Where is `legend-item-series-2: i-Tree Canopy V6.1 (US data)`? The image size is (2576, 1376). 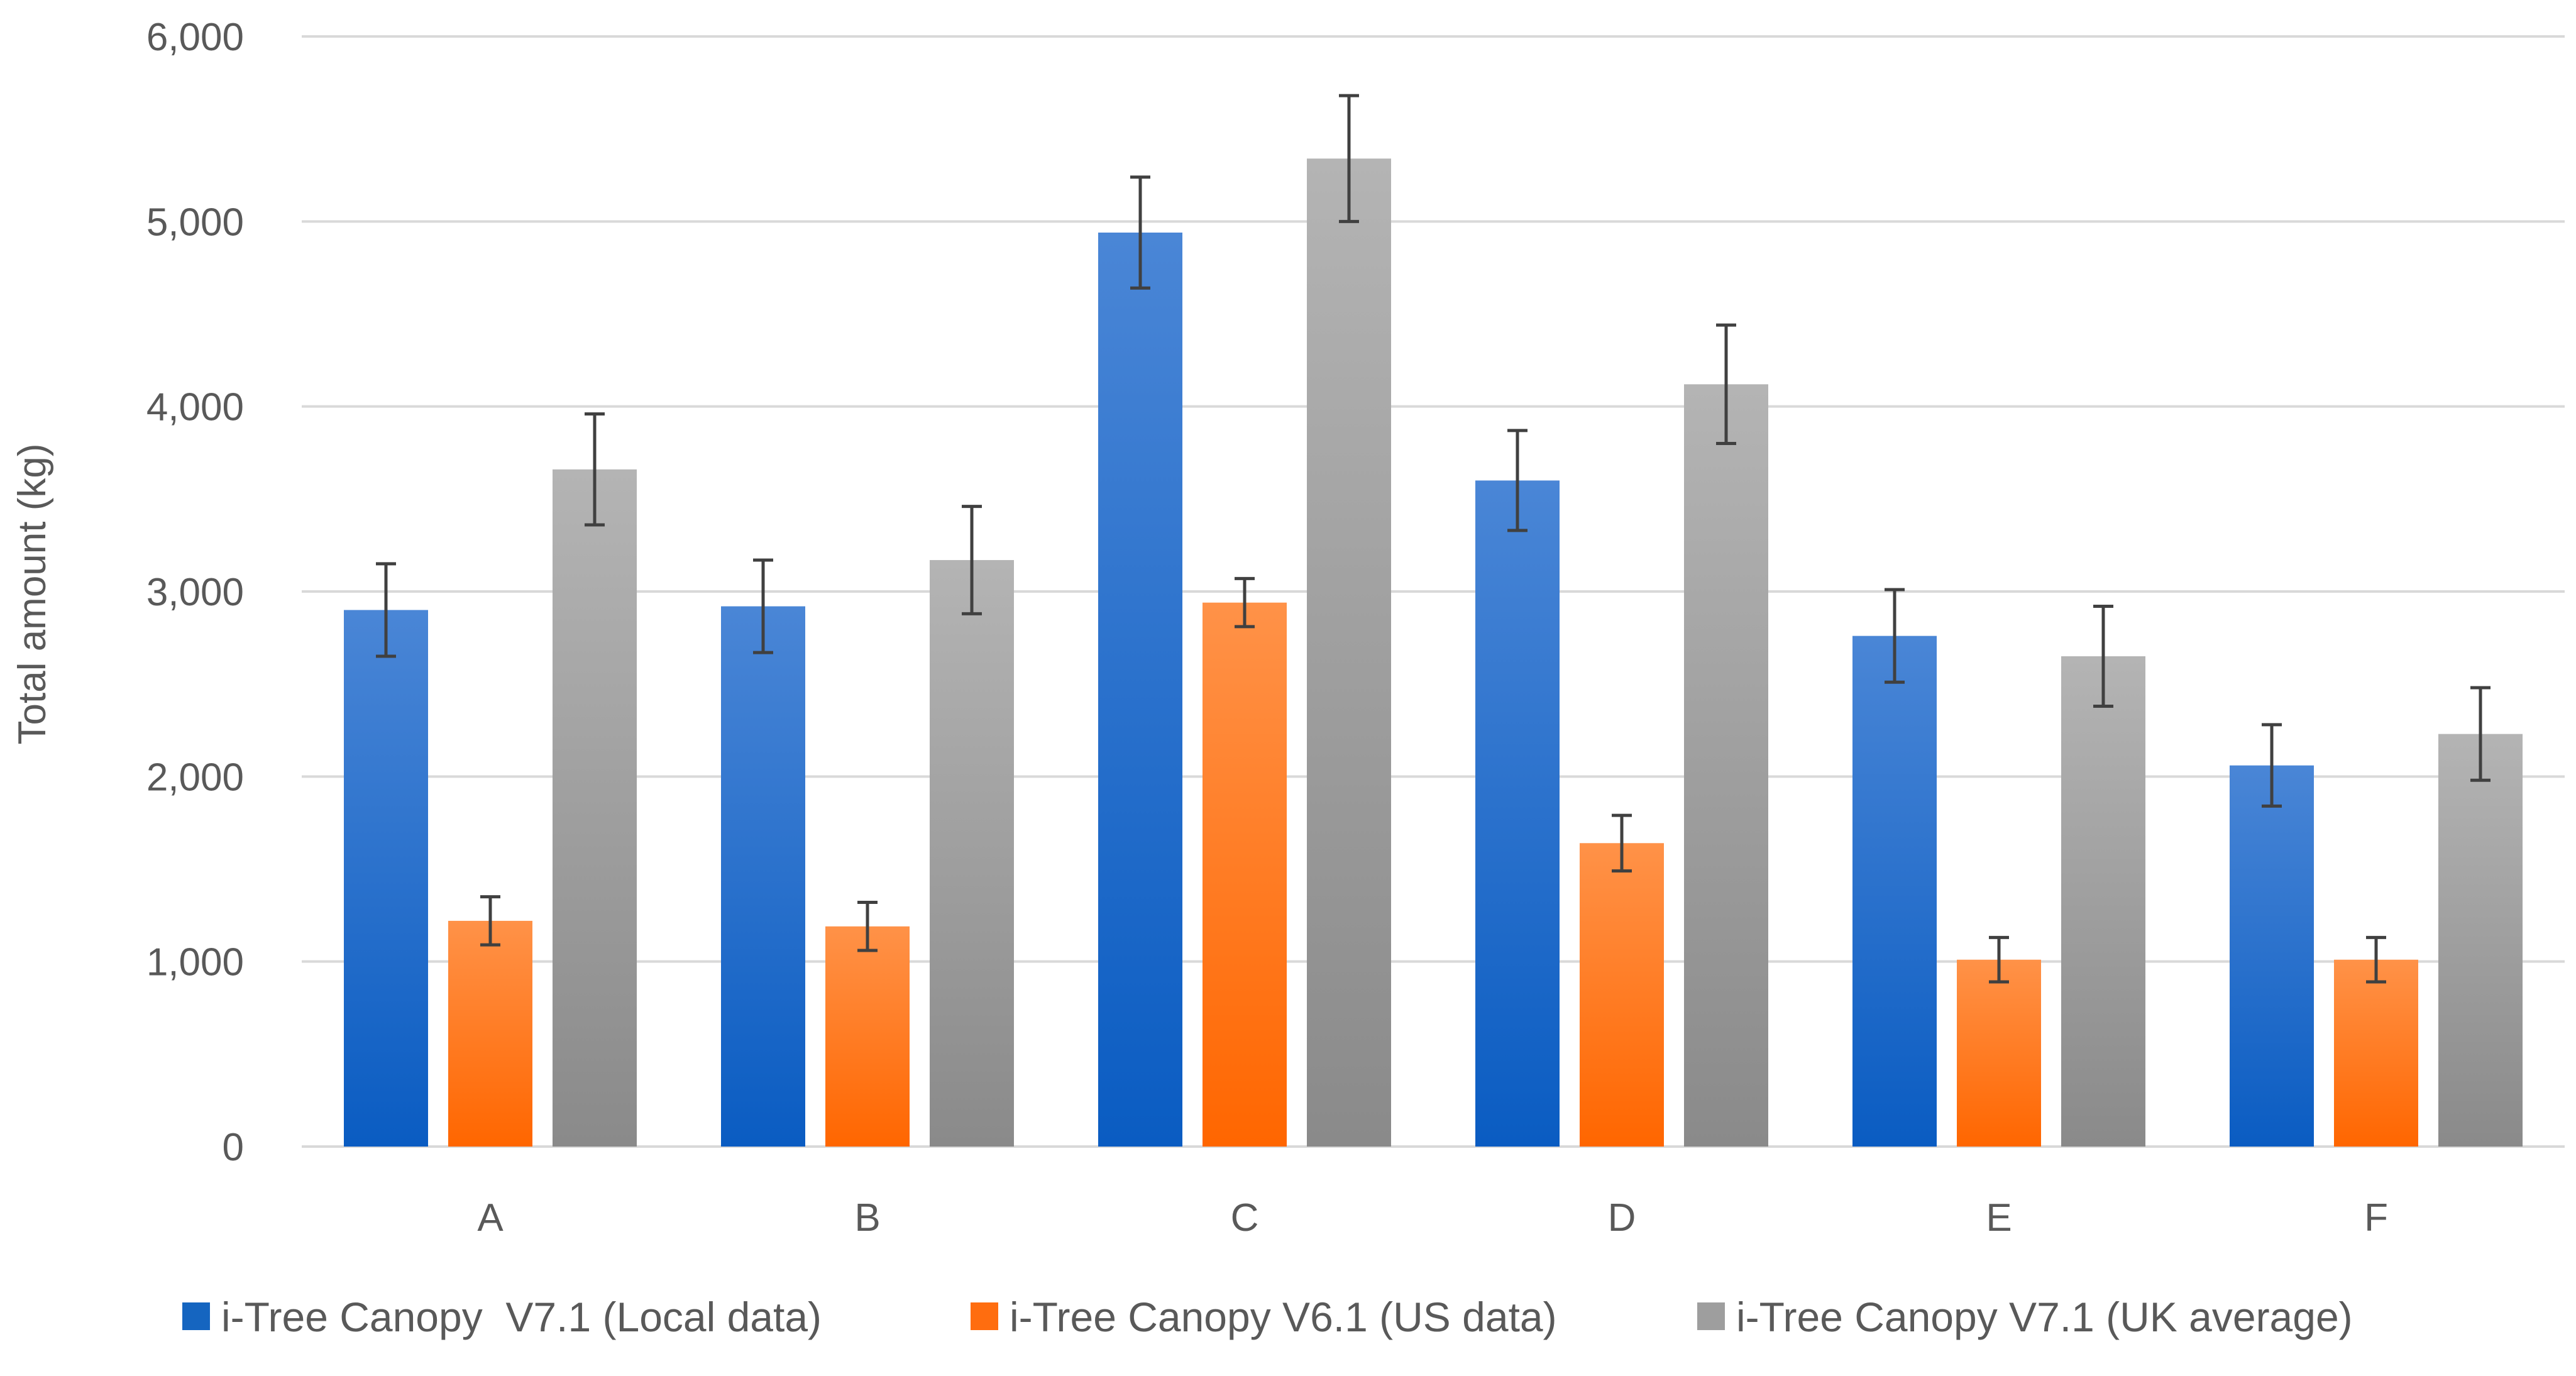 legend-item-series-2: i-Tree Canopy V6.1 (US data) is located at coordinates (1264, 1317).